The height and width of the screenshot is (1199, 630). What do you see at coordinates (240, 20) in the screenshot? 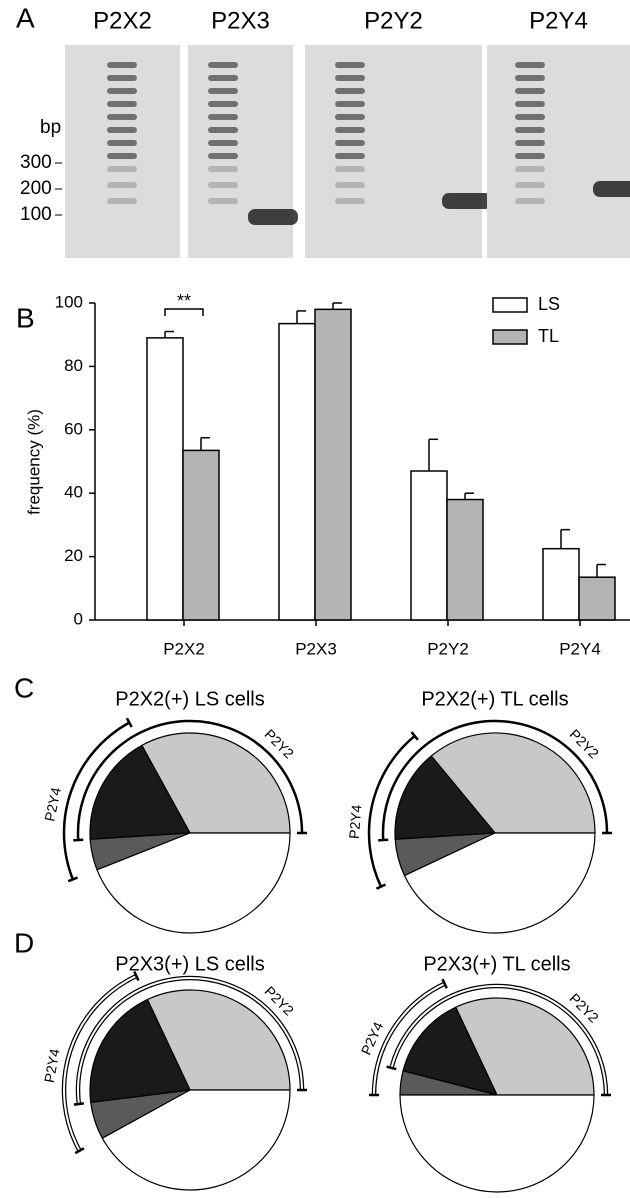
I see `lane-label: P2X3` at bounding box center [240, 20].